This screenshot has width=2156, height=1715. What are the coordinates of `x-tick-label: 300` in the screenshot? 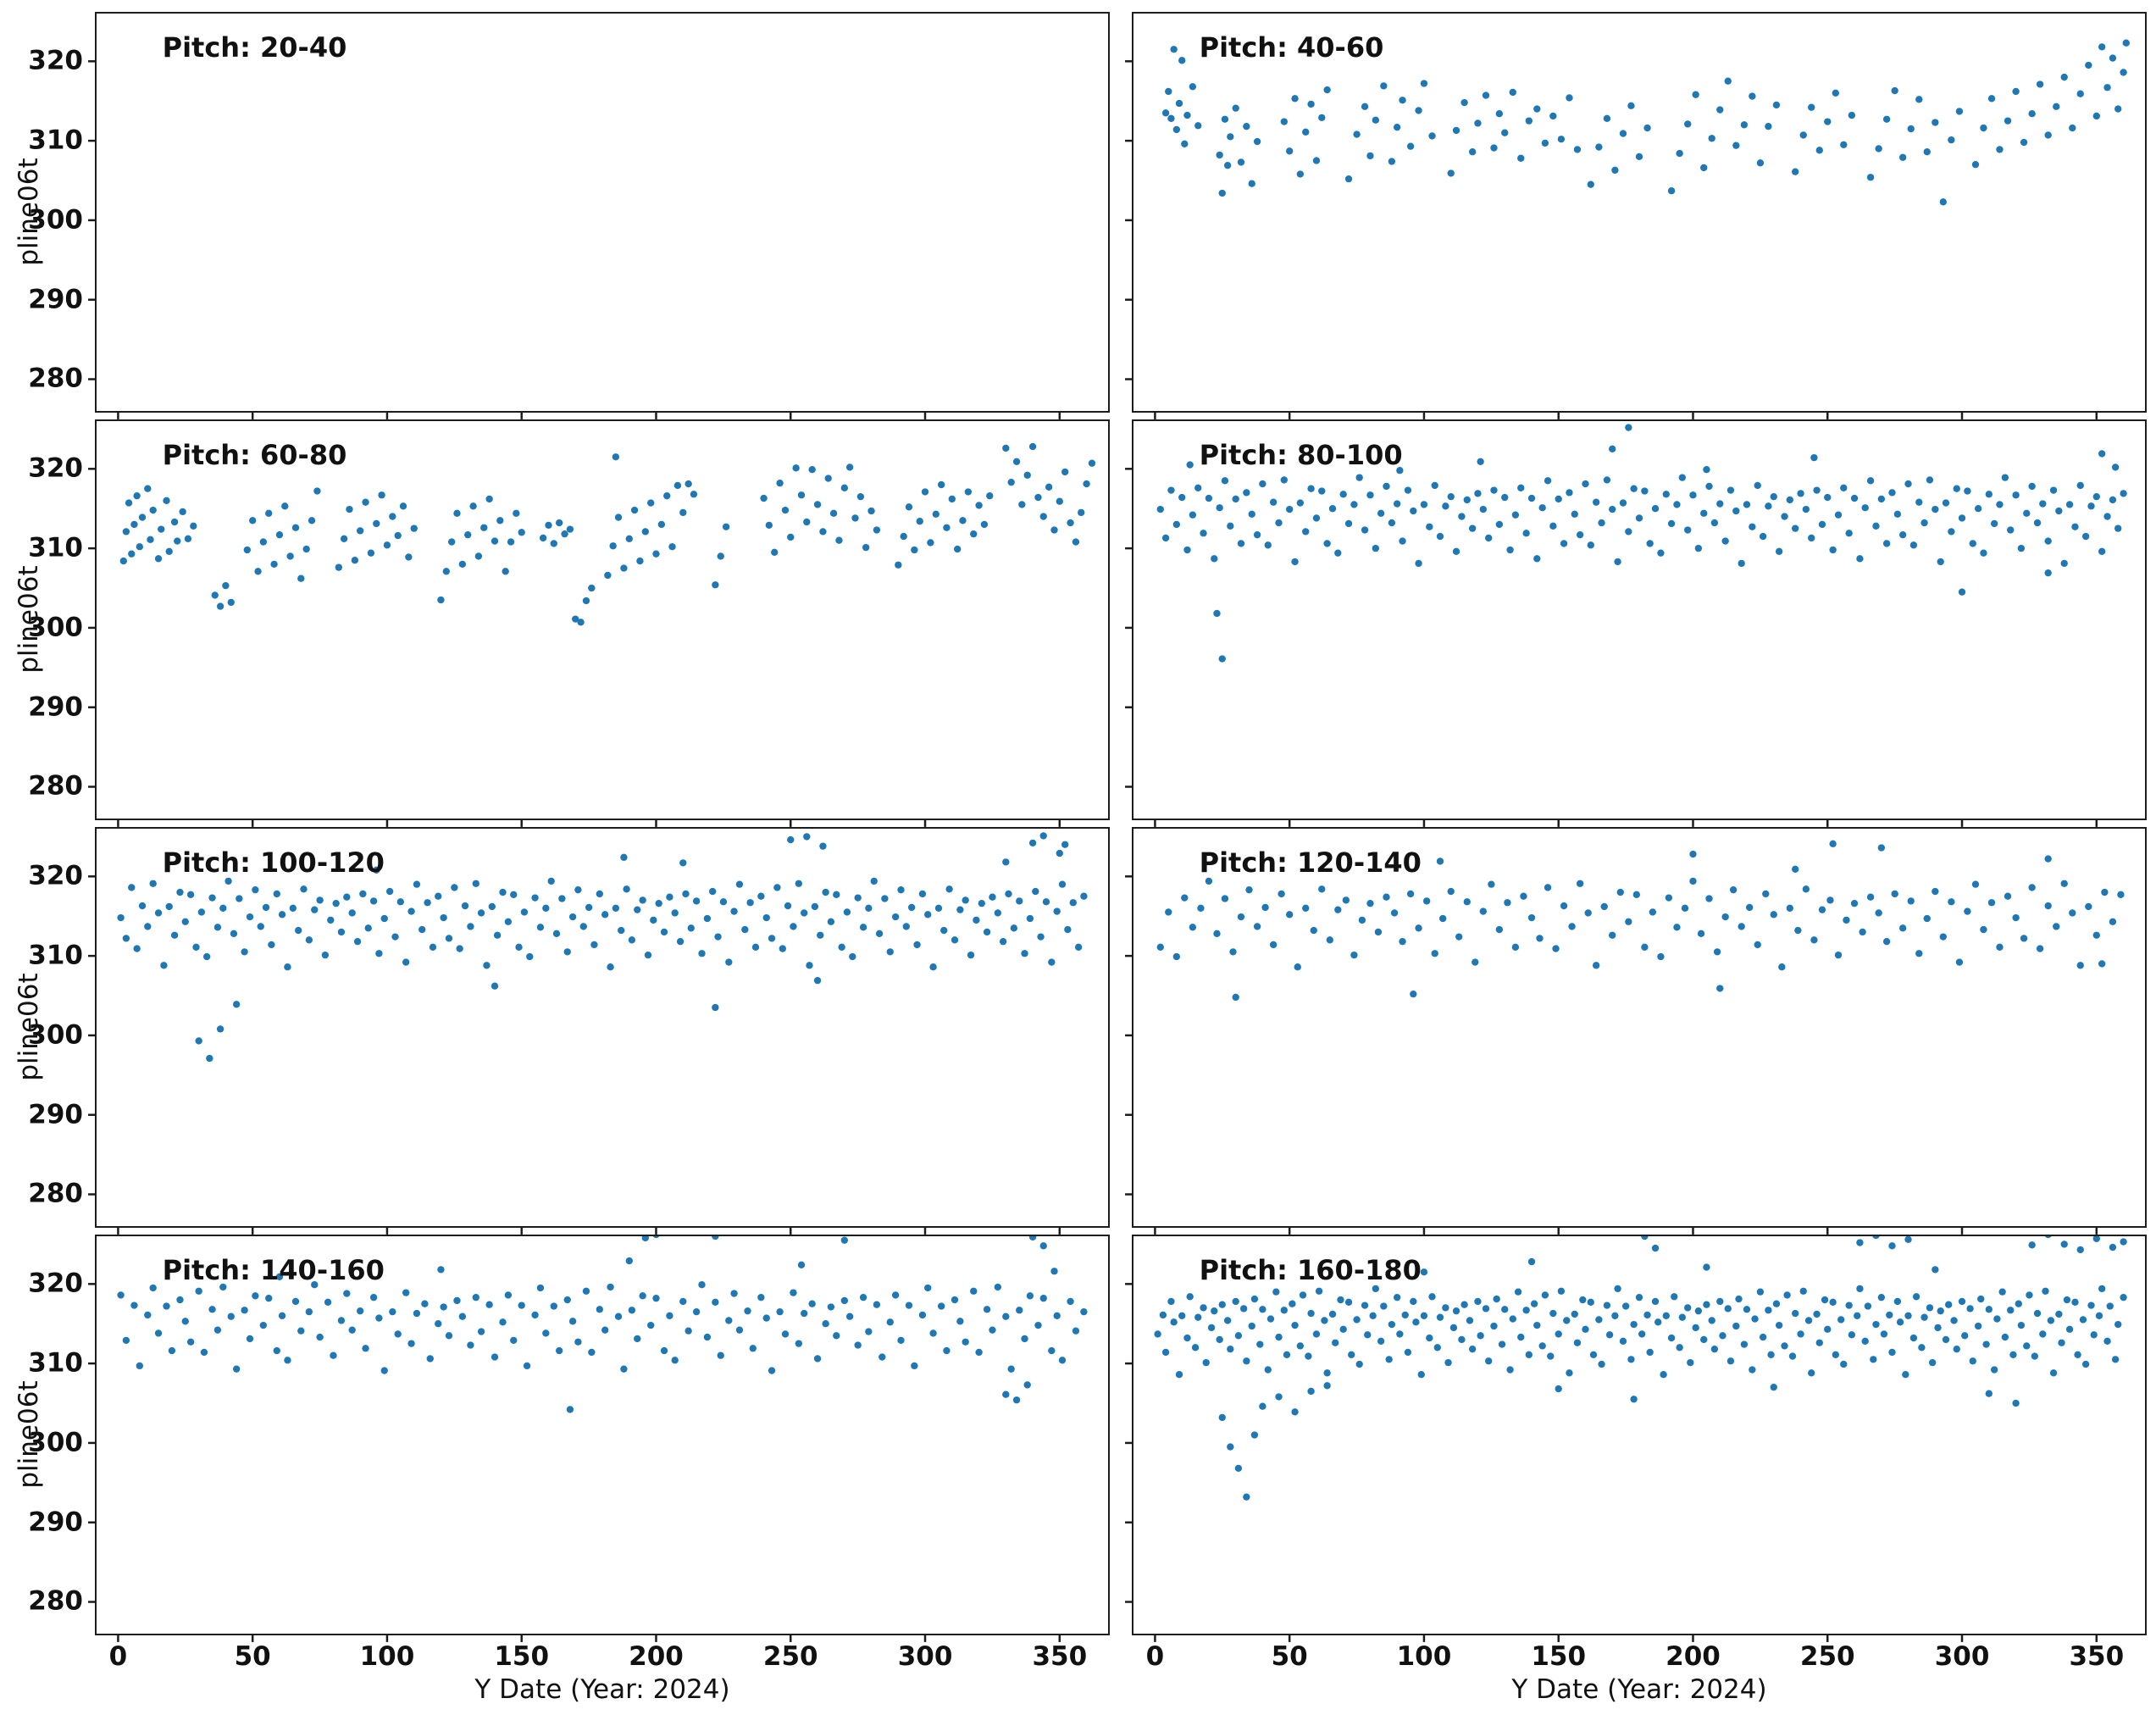 It's located at (1962, 1656).